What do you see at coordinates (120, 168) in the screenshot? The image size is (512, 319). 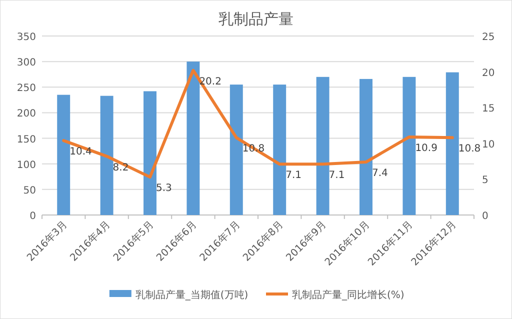 I see `data-label: 8.2` at bounding box center [120, 168].